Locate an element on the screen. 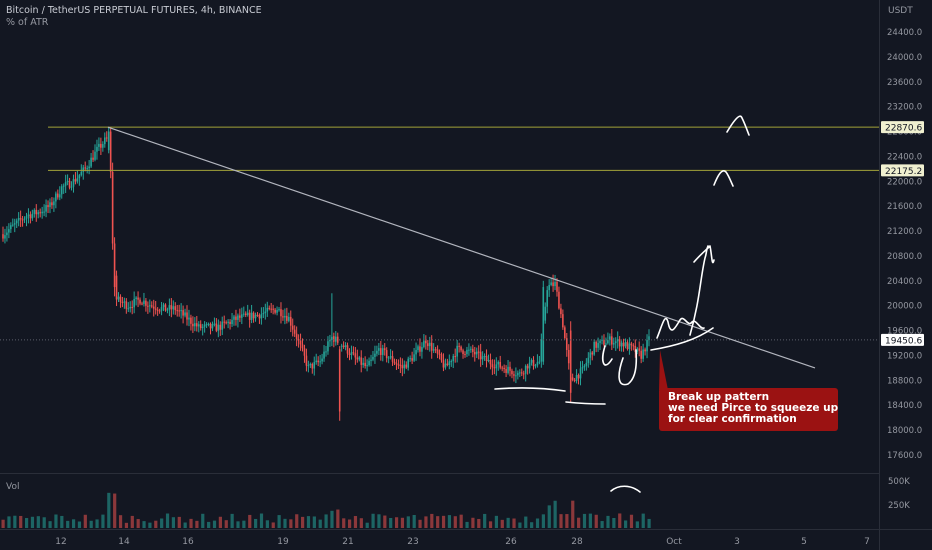 The height and width of the screenshot is (550, 932). time-tick-label: 21 is located at coordinates (347, 542).